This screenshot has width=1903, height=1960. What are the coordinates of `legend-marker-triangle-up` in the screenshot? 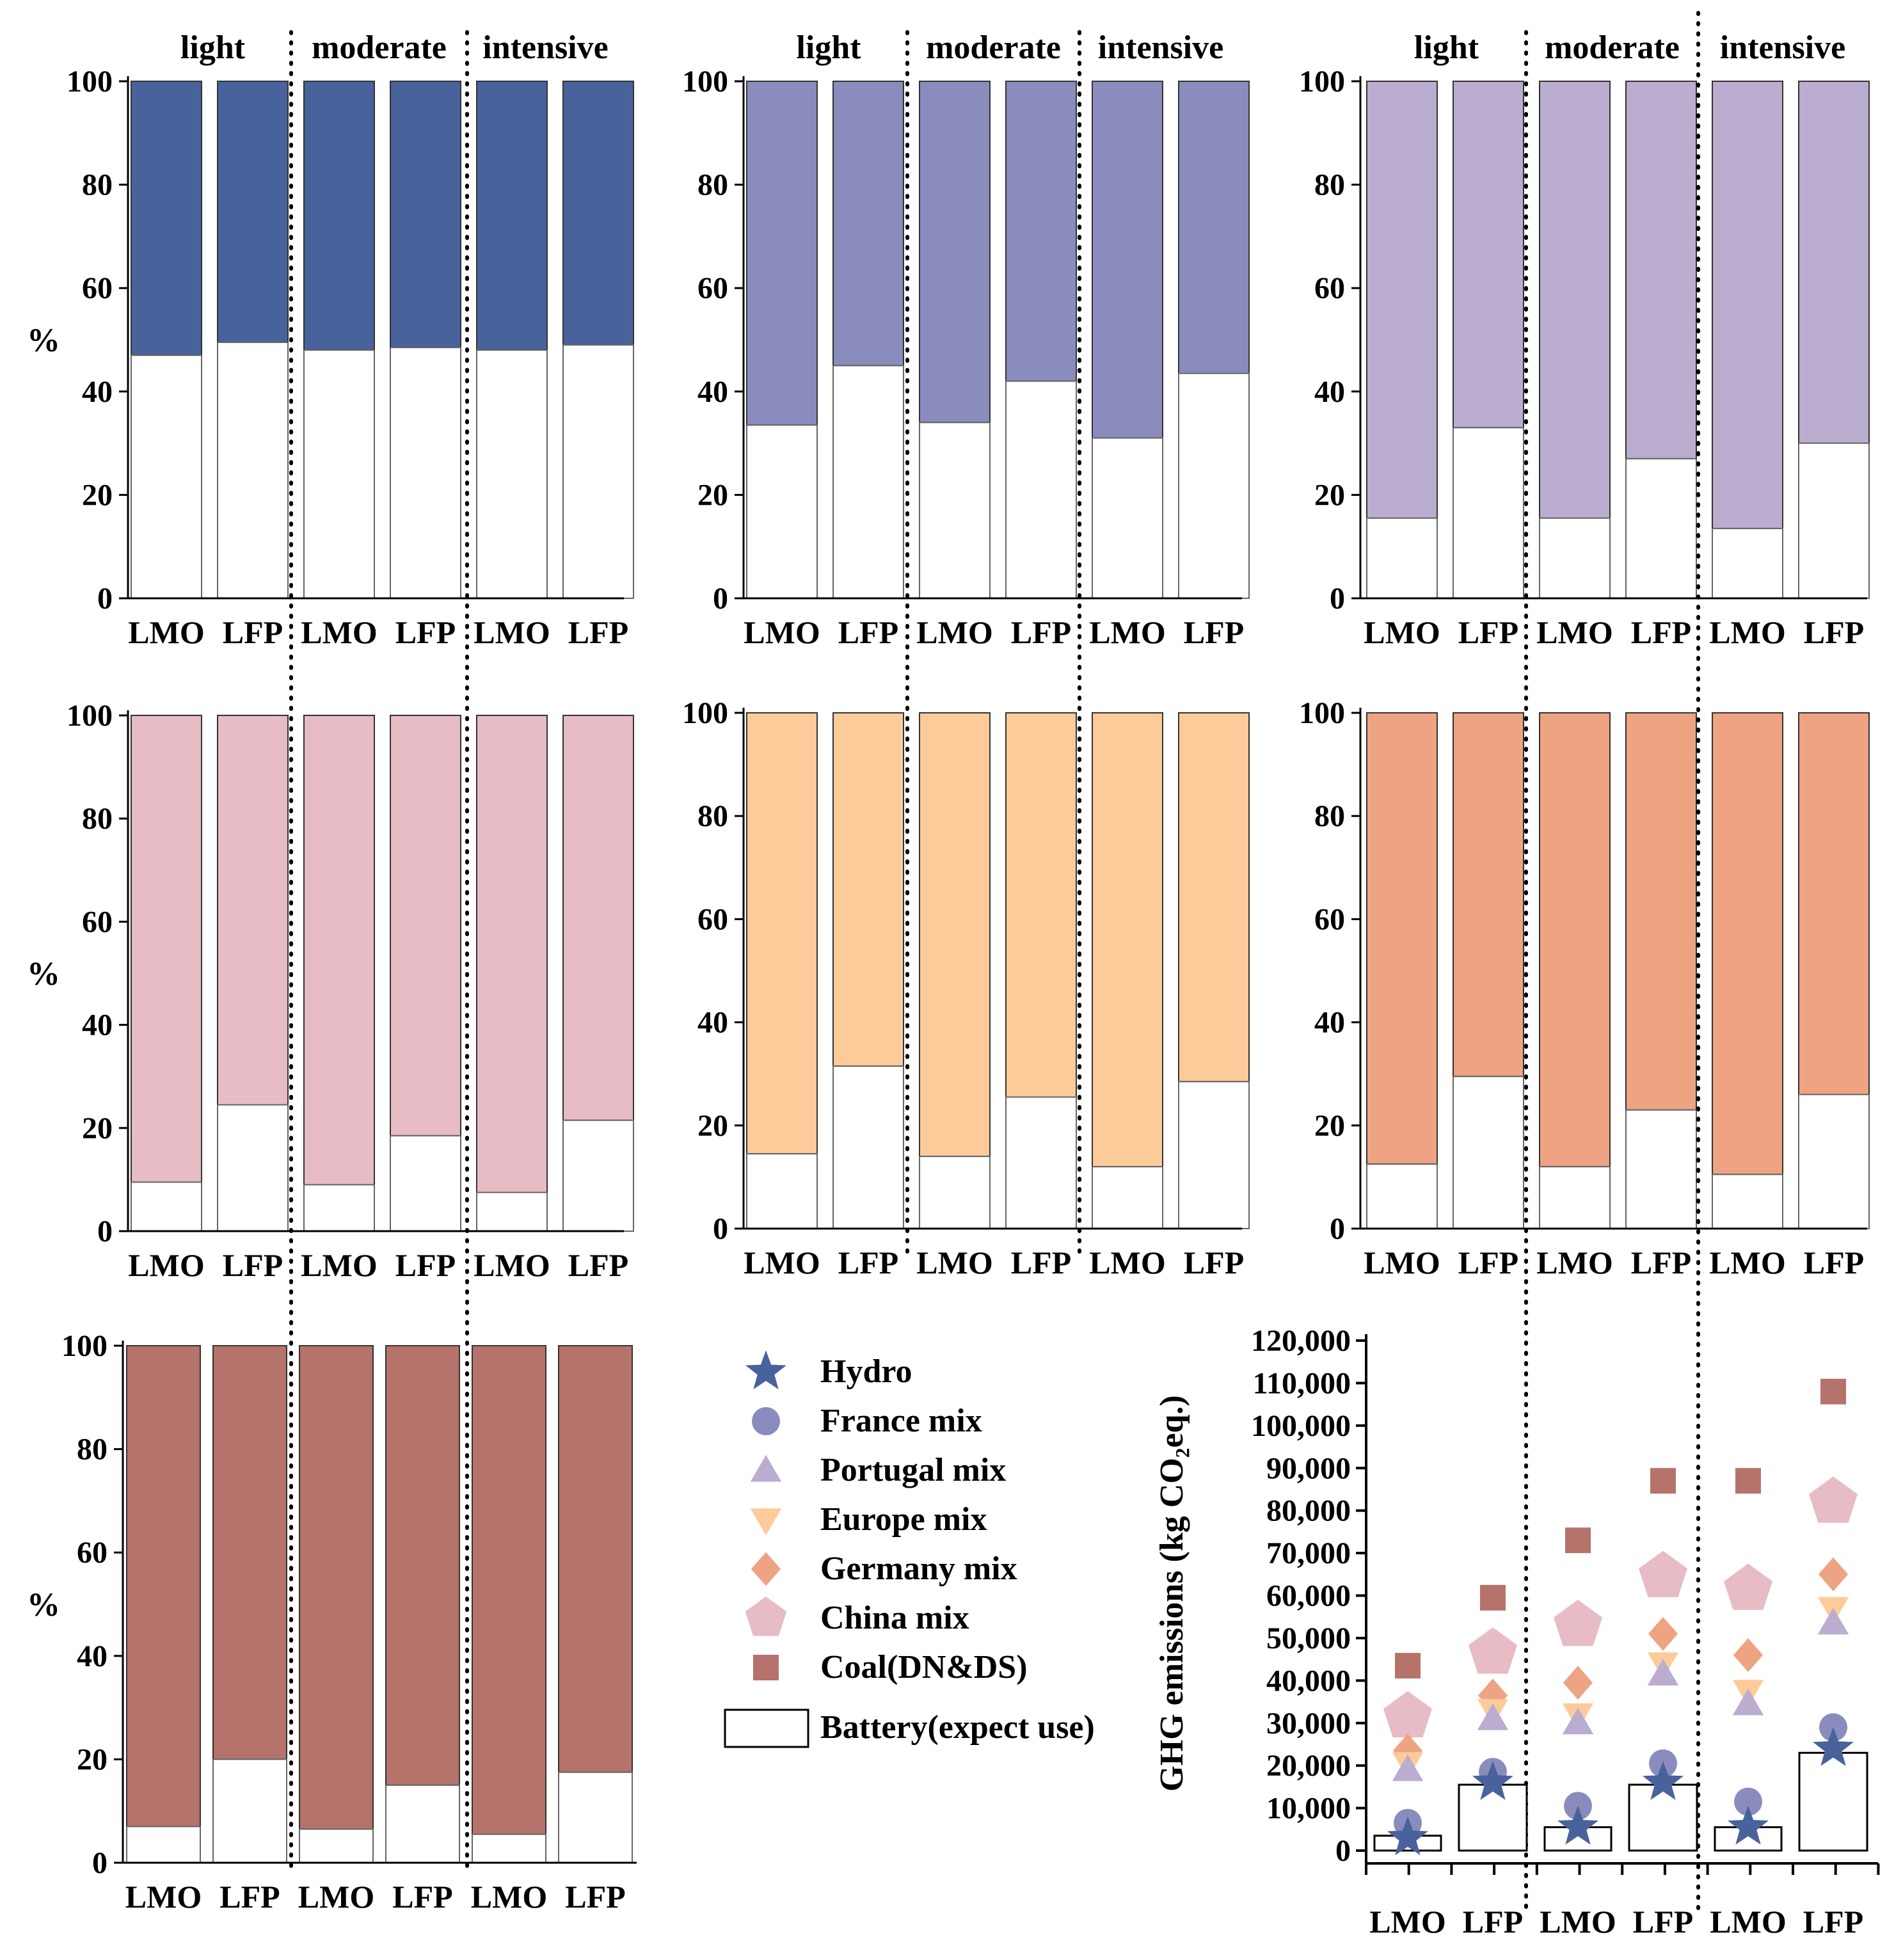 It's located at (766, 1468).